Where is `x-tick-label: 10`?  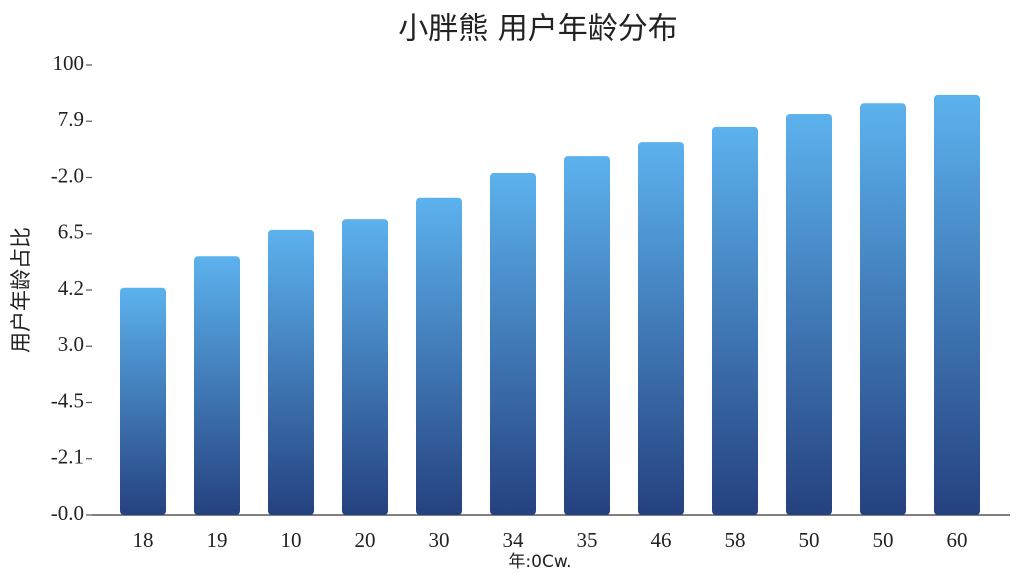
x-tick-label: 10 is located at coordinates (291, 540).